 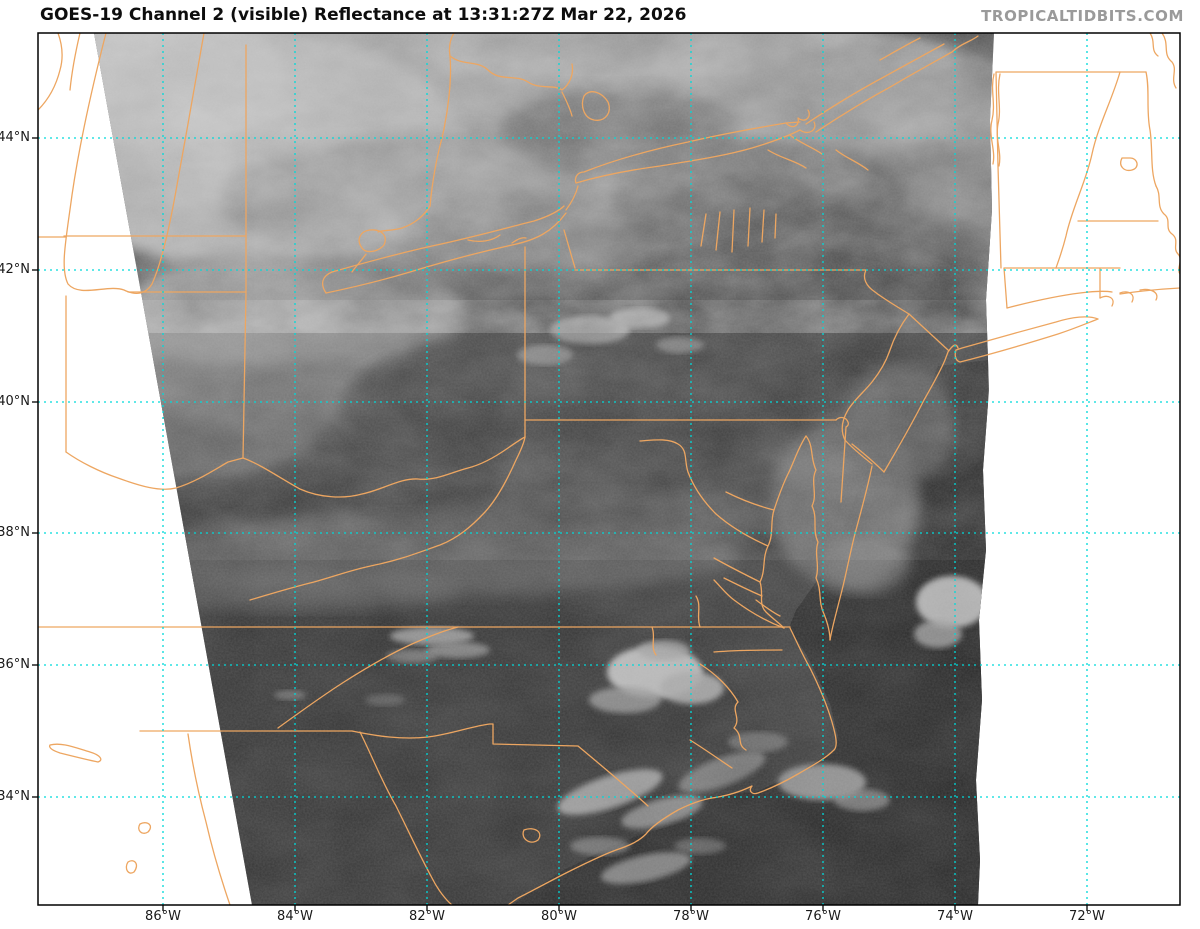 What do you see at coordinates (1087, 916) in the screenshot?
I see `lon-tick-label: 72°W` at bounding box center [1087, 916].